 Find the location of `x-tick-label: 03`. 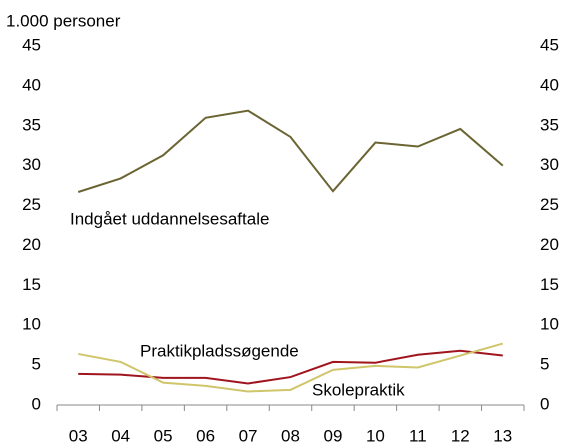

x-tick-label: 03 is located at coordinates (78, 434).